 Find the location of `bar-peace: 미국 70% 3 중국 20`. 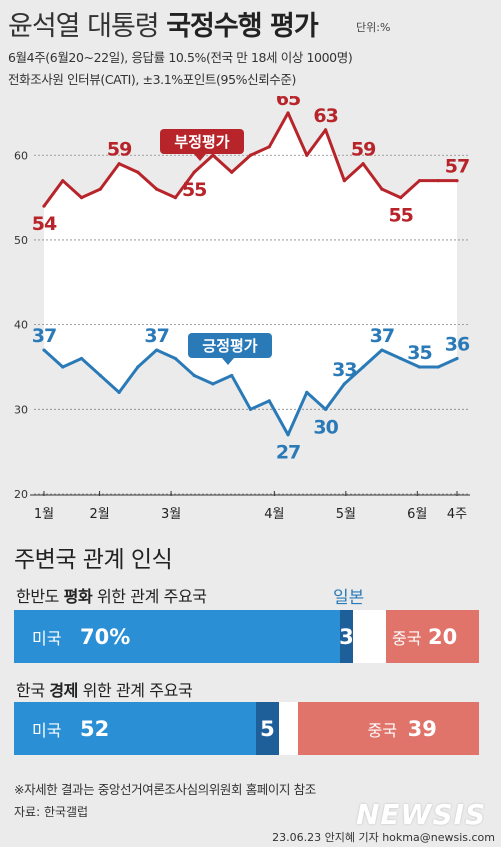

bar-peace: 미국 70% 3 중국 20 is located at coordinates (246, 636).